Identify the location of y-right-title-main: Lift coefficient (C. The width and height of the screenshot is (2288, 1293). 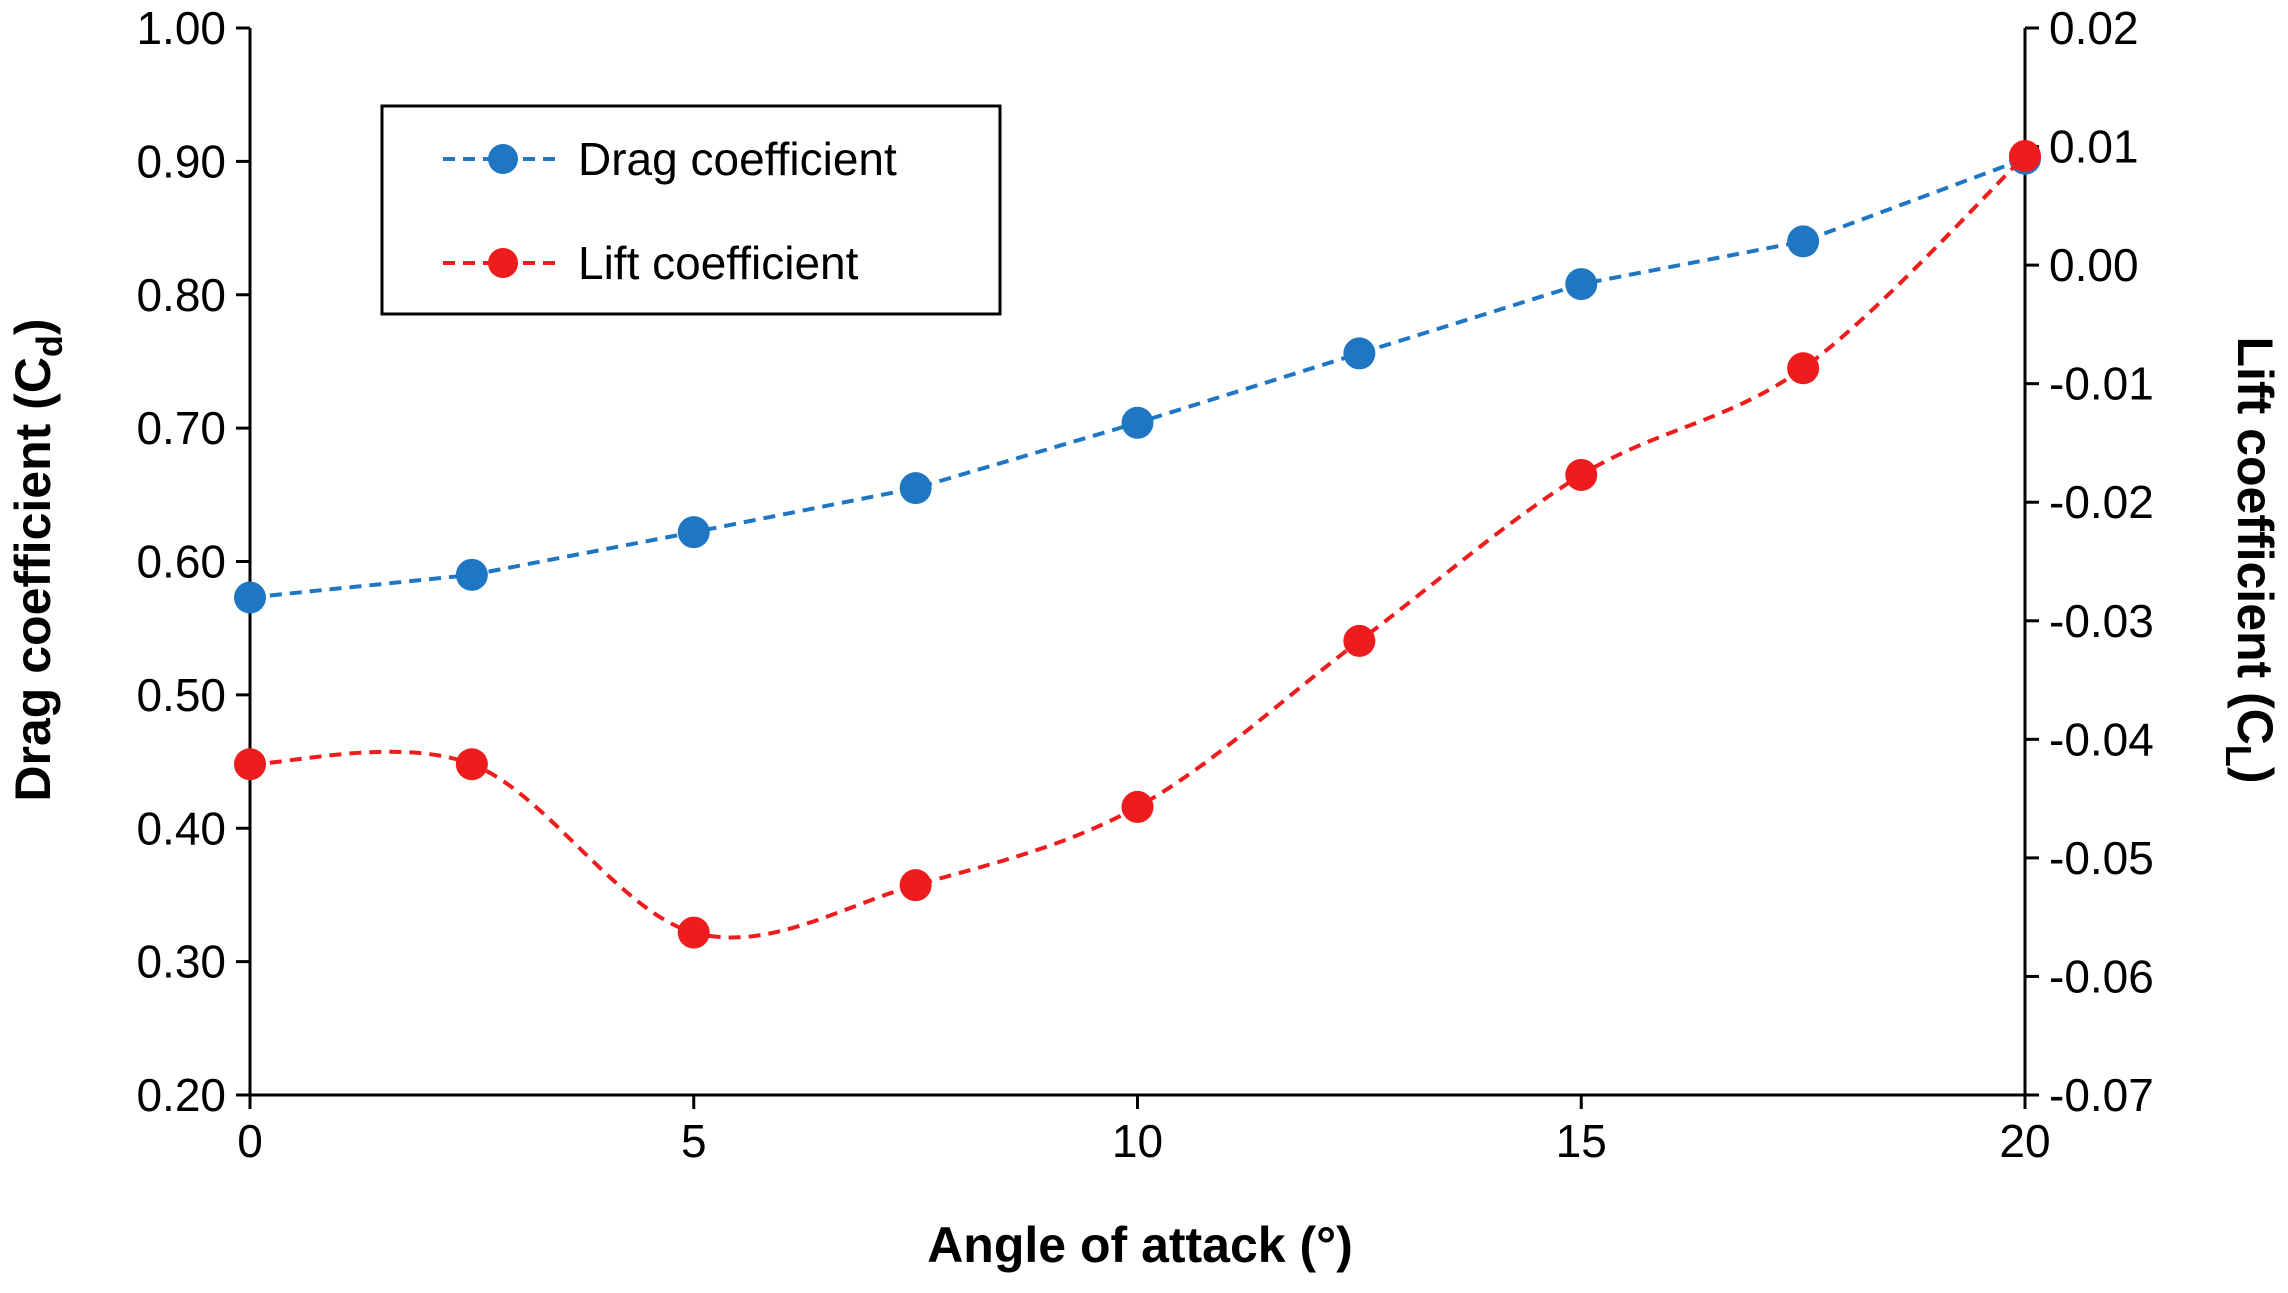
(2255, 541).